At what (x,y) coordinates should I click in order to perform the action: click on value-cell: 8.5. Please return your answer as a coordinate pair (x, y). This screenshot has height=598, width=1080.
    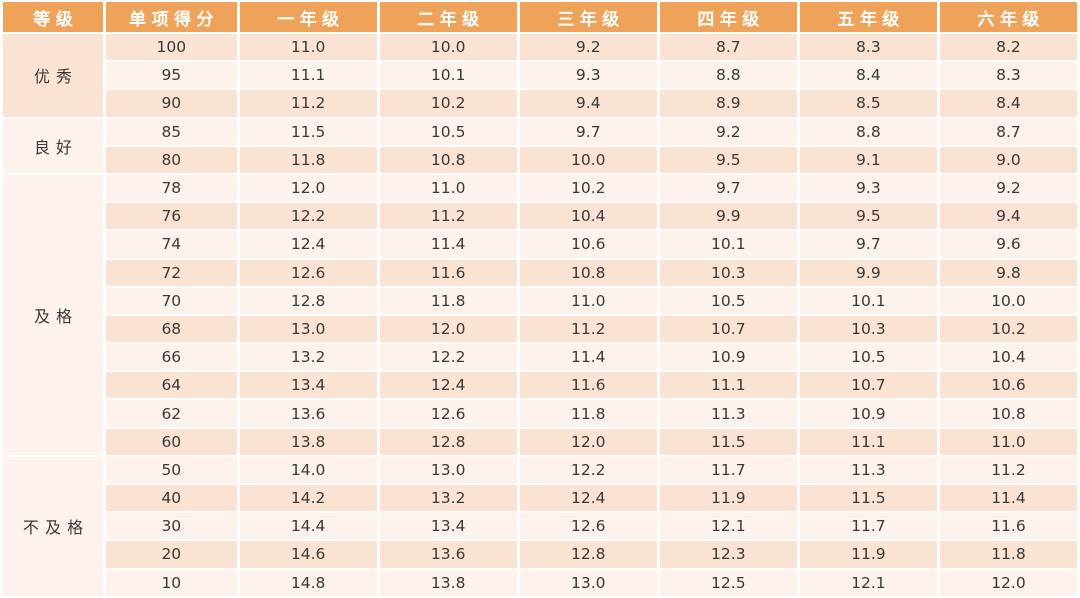
    Looking at the image, I should click on (868, 103).